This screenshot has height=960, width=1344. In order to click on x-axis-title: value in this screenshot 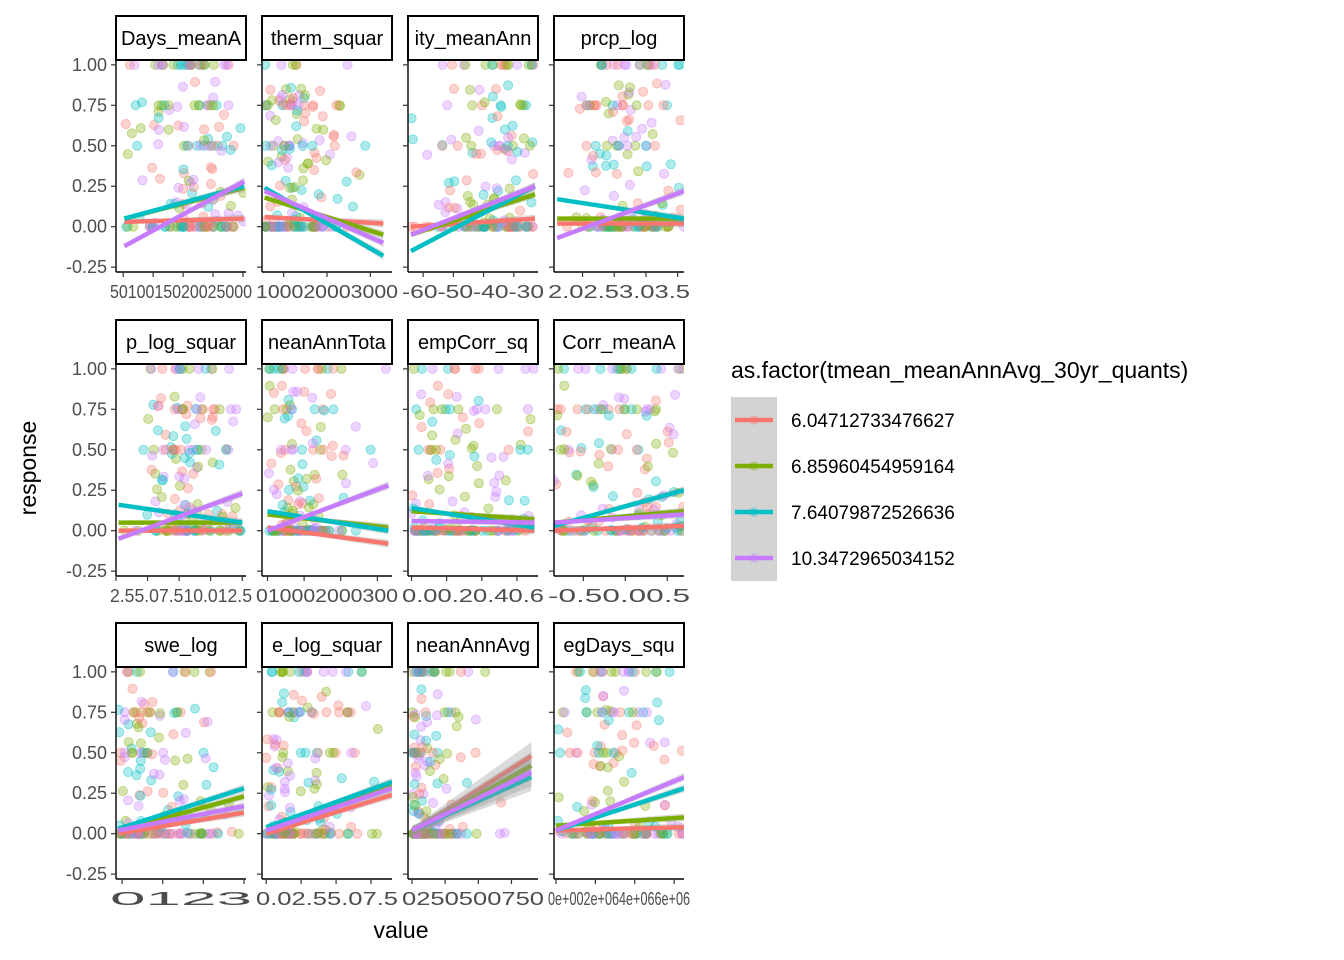, I will do `click(401, 930)`.